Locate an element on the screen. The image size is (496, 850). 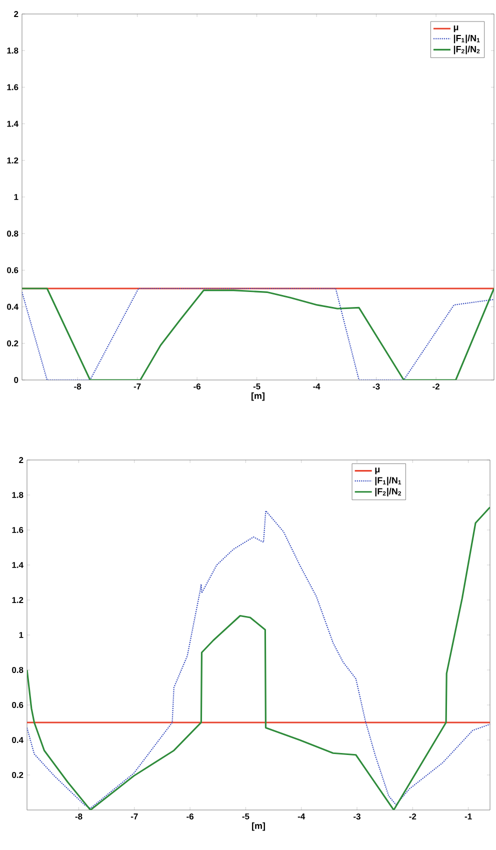
x-tick-label: -1 is located at coordinates (468, 817).